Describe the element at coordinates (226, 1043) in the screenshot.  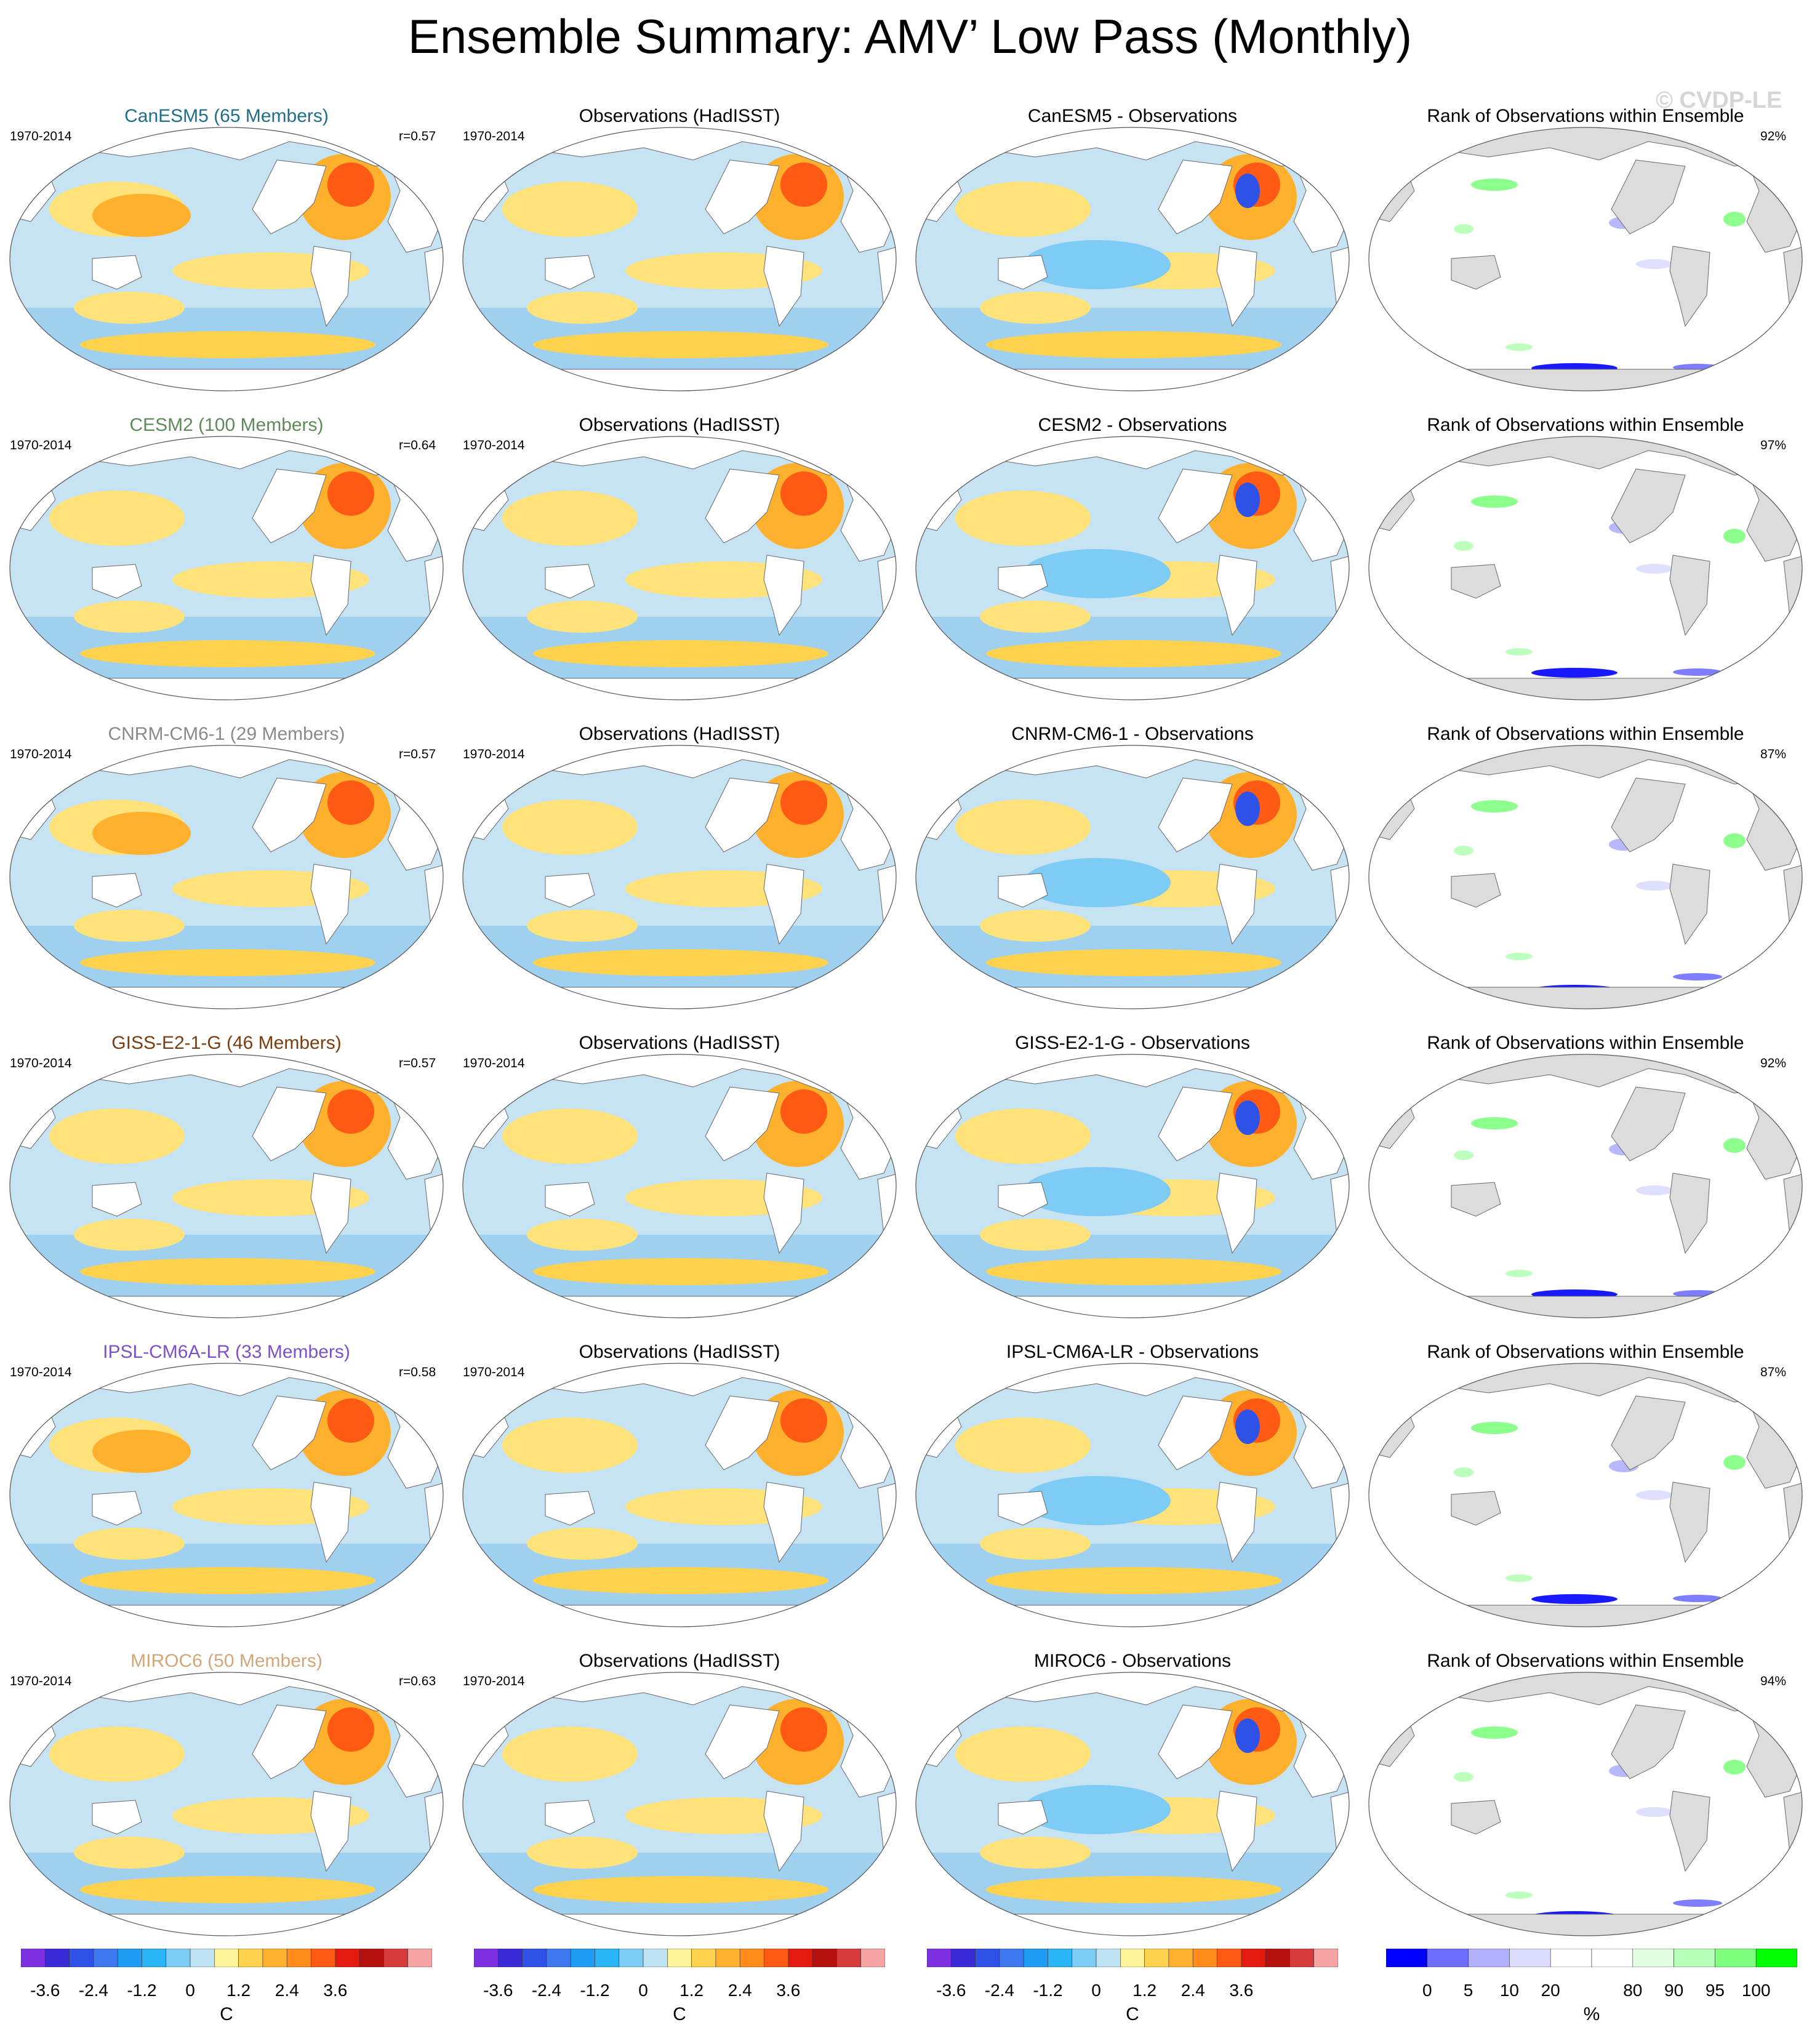
I see `panel-title: GISS-E2-1-G (46 Members)` at that location.